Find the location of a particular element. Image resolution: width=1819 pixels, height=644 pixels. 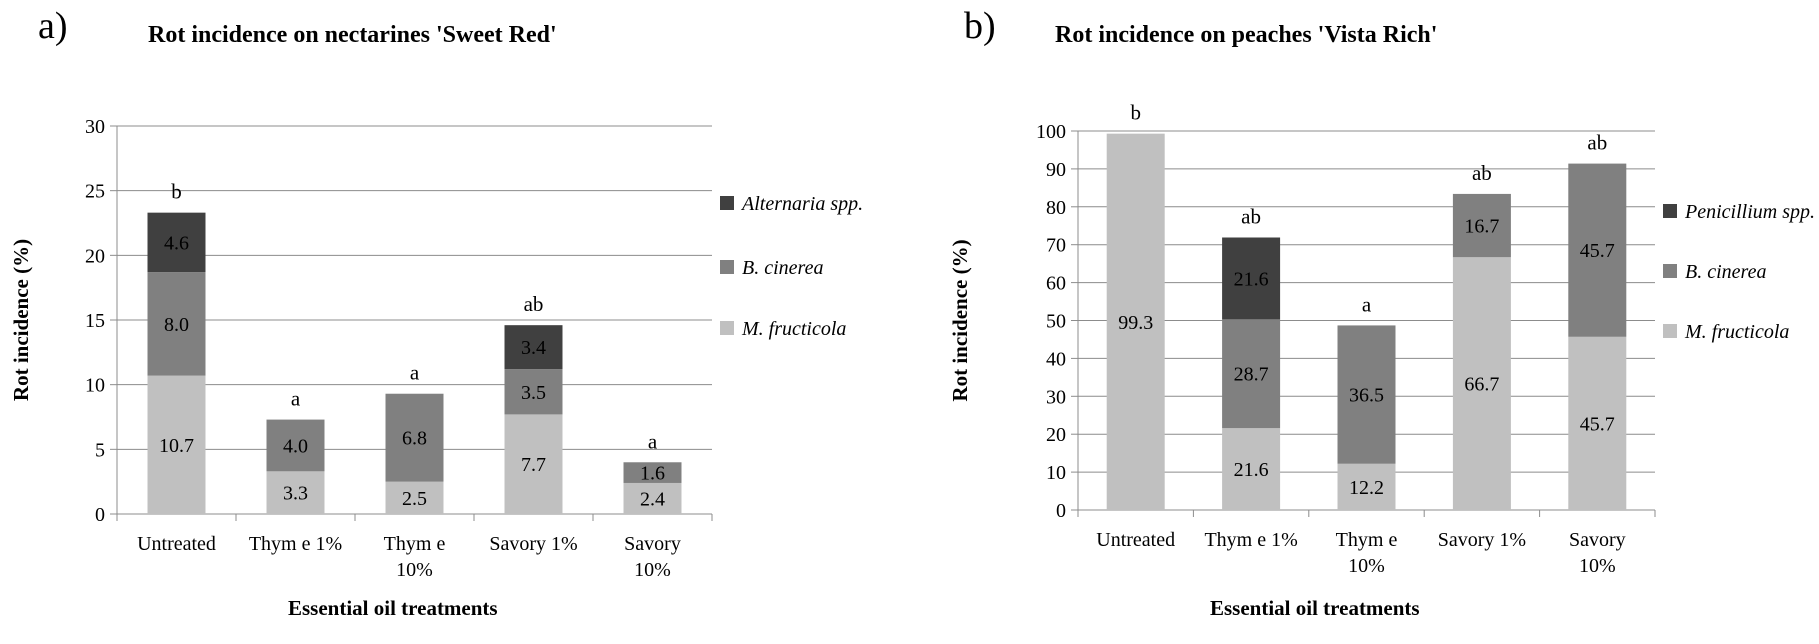

legend-label-a-2: M. fructicola is located at coordinates (793, 329).